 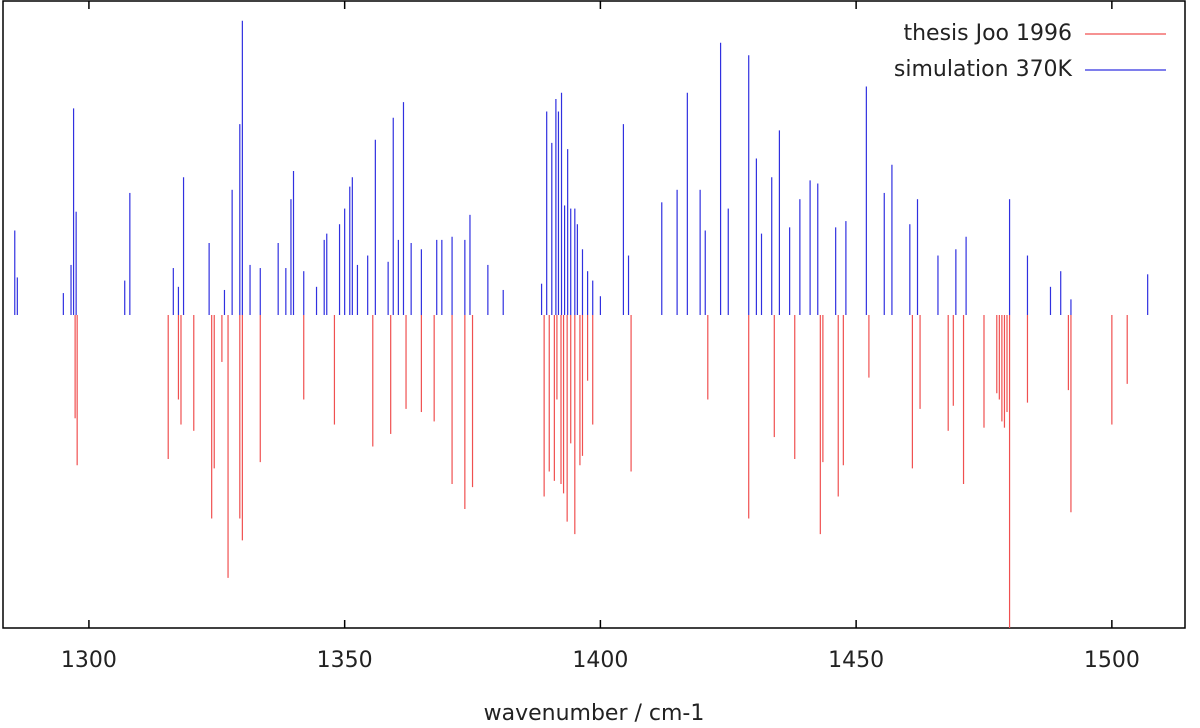 What do you see at coordinates (983, 69) in the screenshot?
I see `legend-label: simulation 370K` at bounding box center [983, 69].